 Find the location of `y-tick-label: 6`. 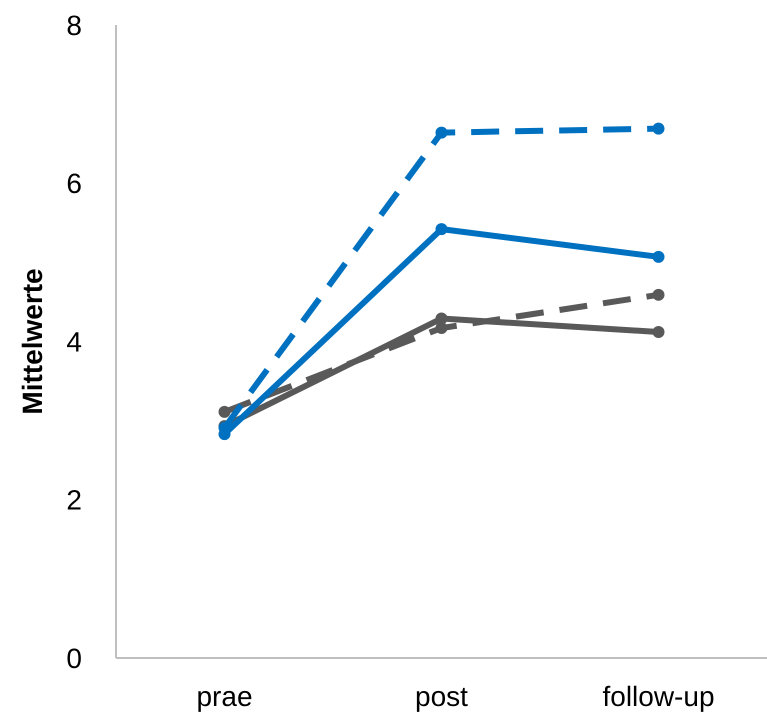

y-tick-label: 6 is located at coordinates (74, 184).